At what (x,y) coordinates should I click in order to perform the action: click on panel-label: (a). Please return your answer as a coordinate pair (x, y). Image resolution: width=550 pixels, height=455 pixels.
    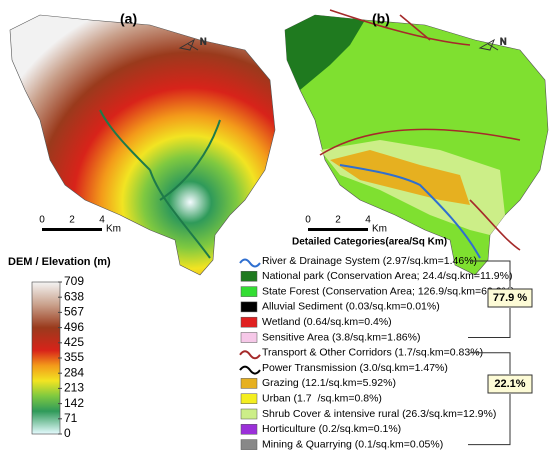
    Looking at the image, I should click on (128, 19).